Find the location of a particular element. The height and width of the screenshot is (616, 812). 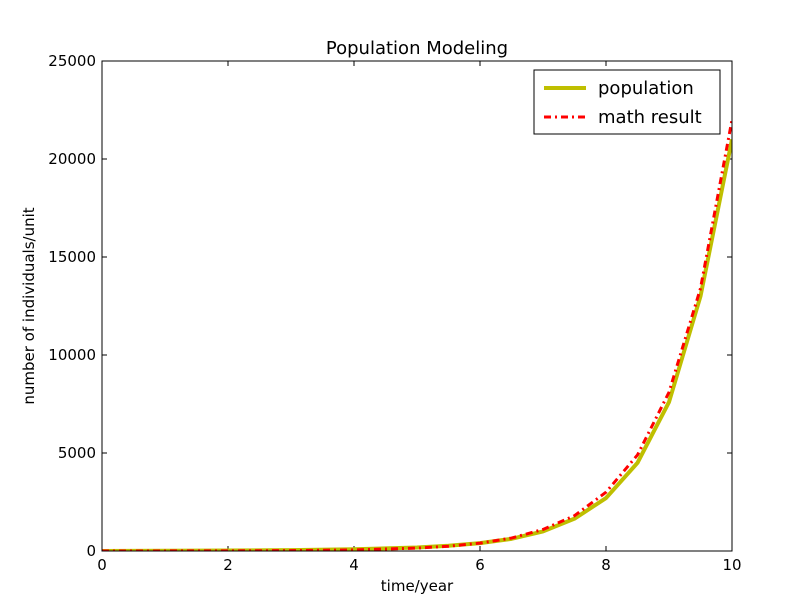

x-tick-label: 8 is located at coordinates (606, 565).